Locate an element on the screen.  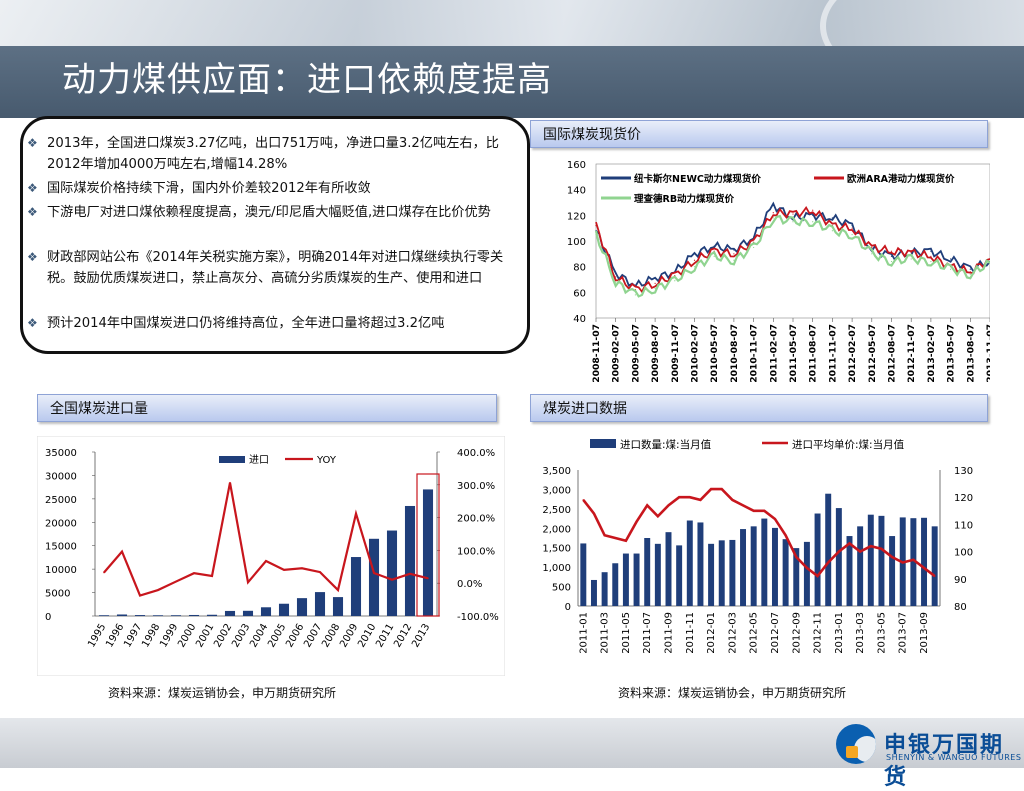
x-tick-label: 2008-11-07 is located at coordinates (596, 353).